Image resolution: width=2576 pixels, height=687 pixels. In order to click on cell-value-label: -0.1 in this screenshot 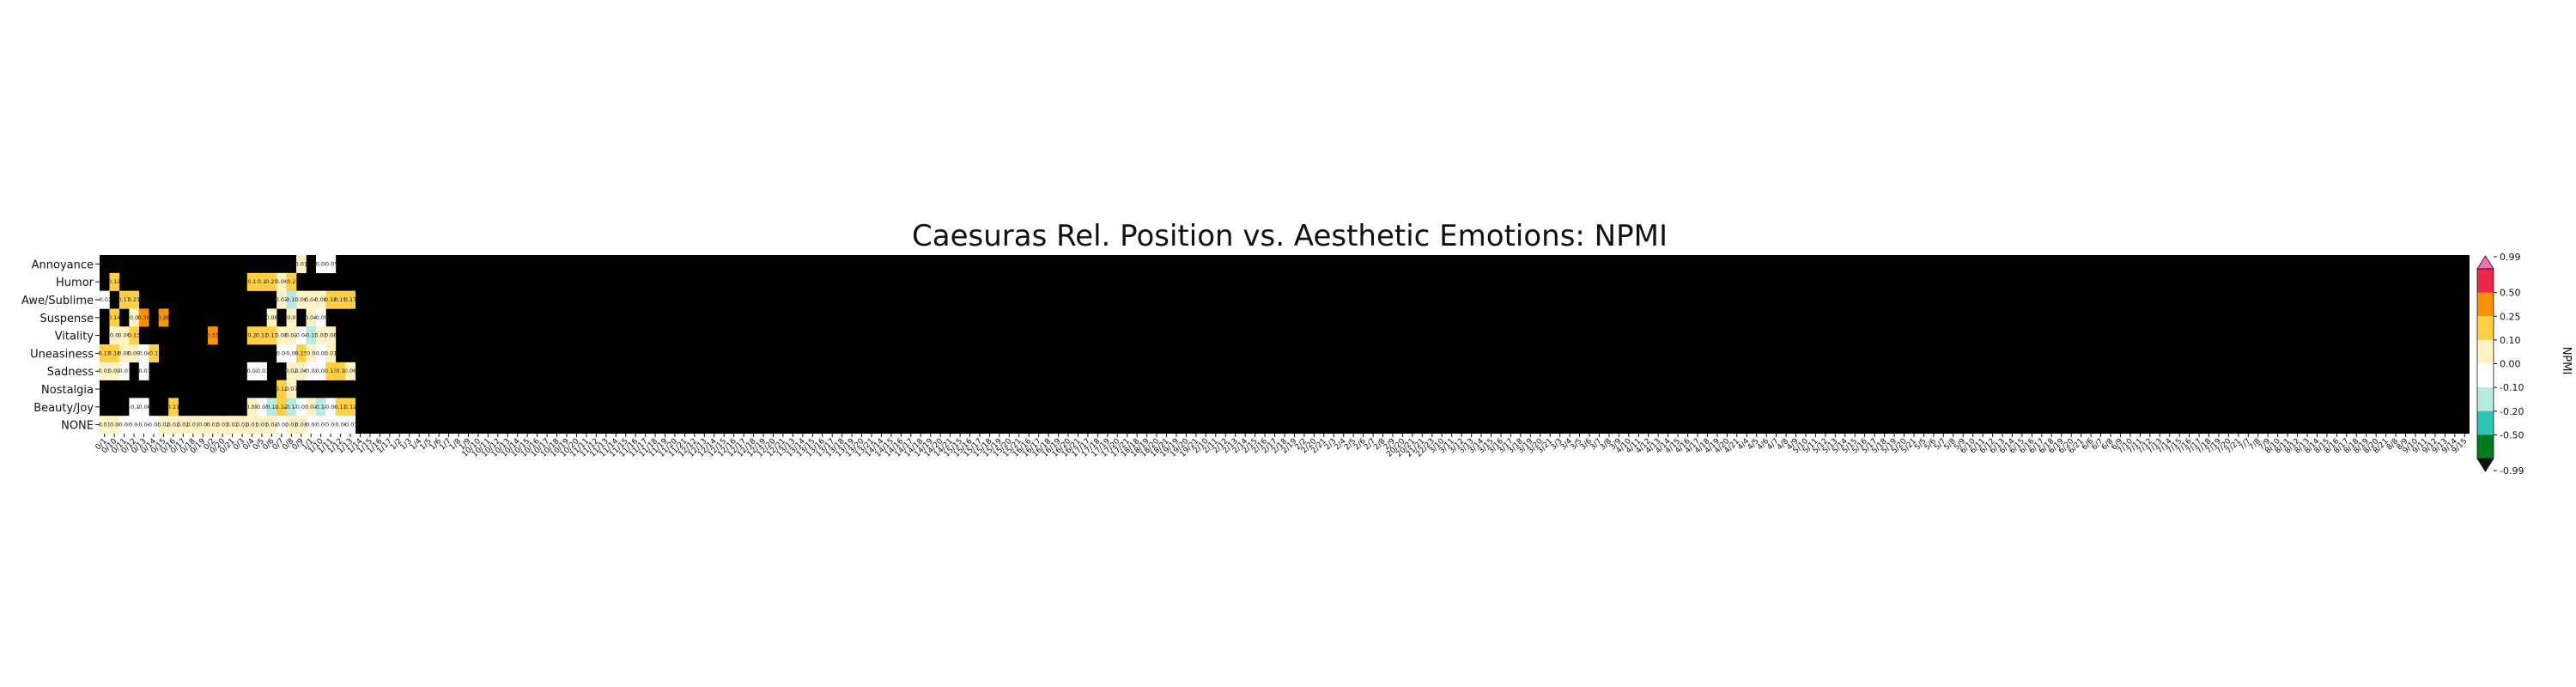, I will do `click(134, 407)`.